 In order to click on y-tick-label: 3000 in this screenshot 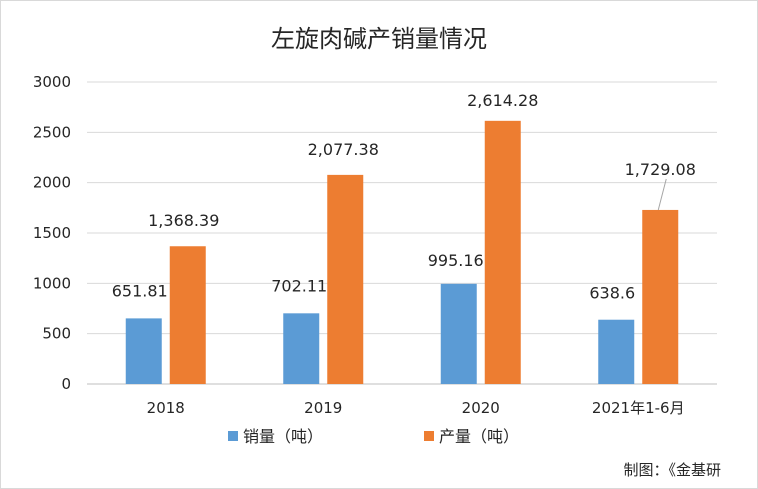, I will do `click(52, 82)`.